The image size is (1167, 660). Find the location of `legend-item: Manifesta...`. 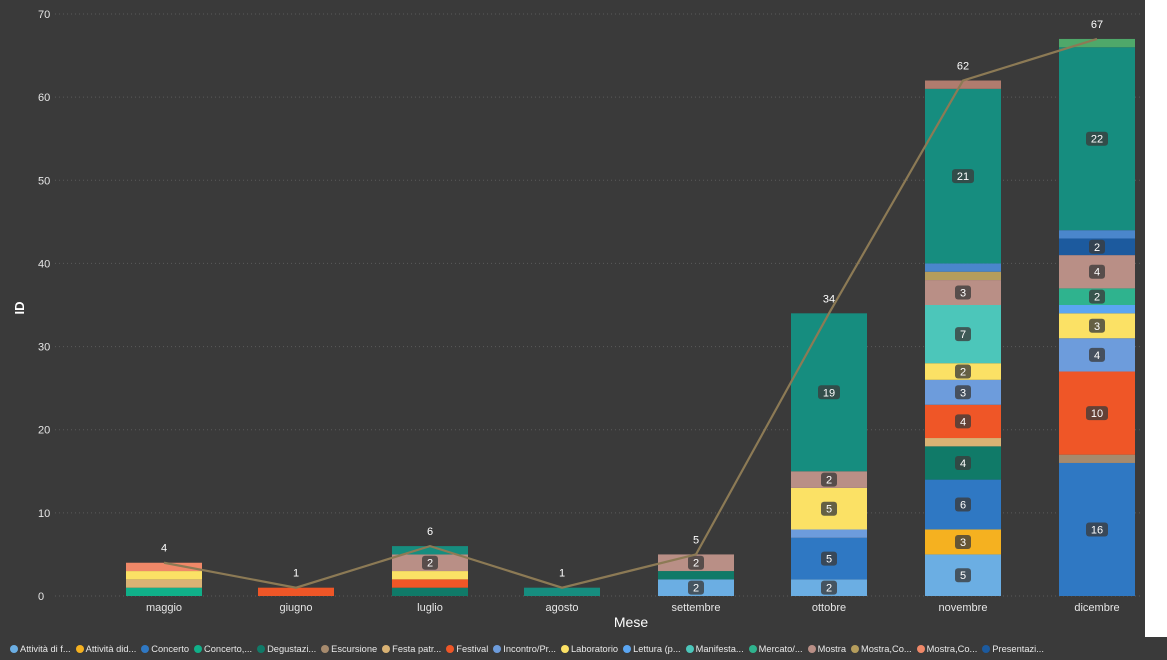

legend-item: Manifesta... is located at coordinates (714, 649).